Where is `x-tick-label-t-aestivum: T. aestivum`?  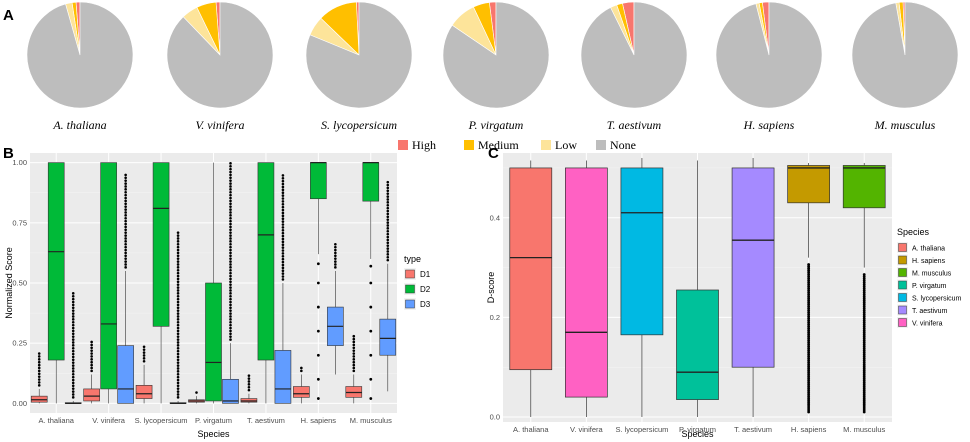 x-tick-label-t-aestivum: T. aestivum is located at coordinates (266, 420).